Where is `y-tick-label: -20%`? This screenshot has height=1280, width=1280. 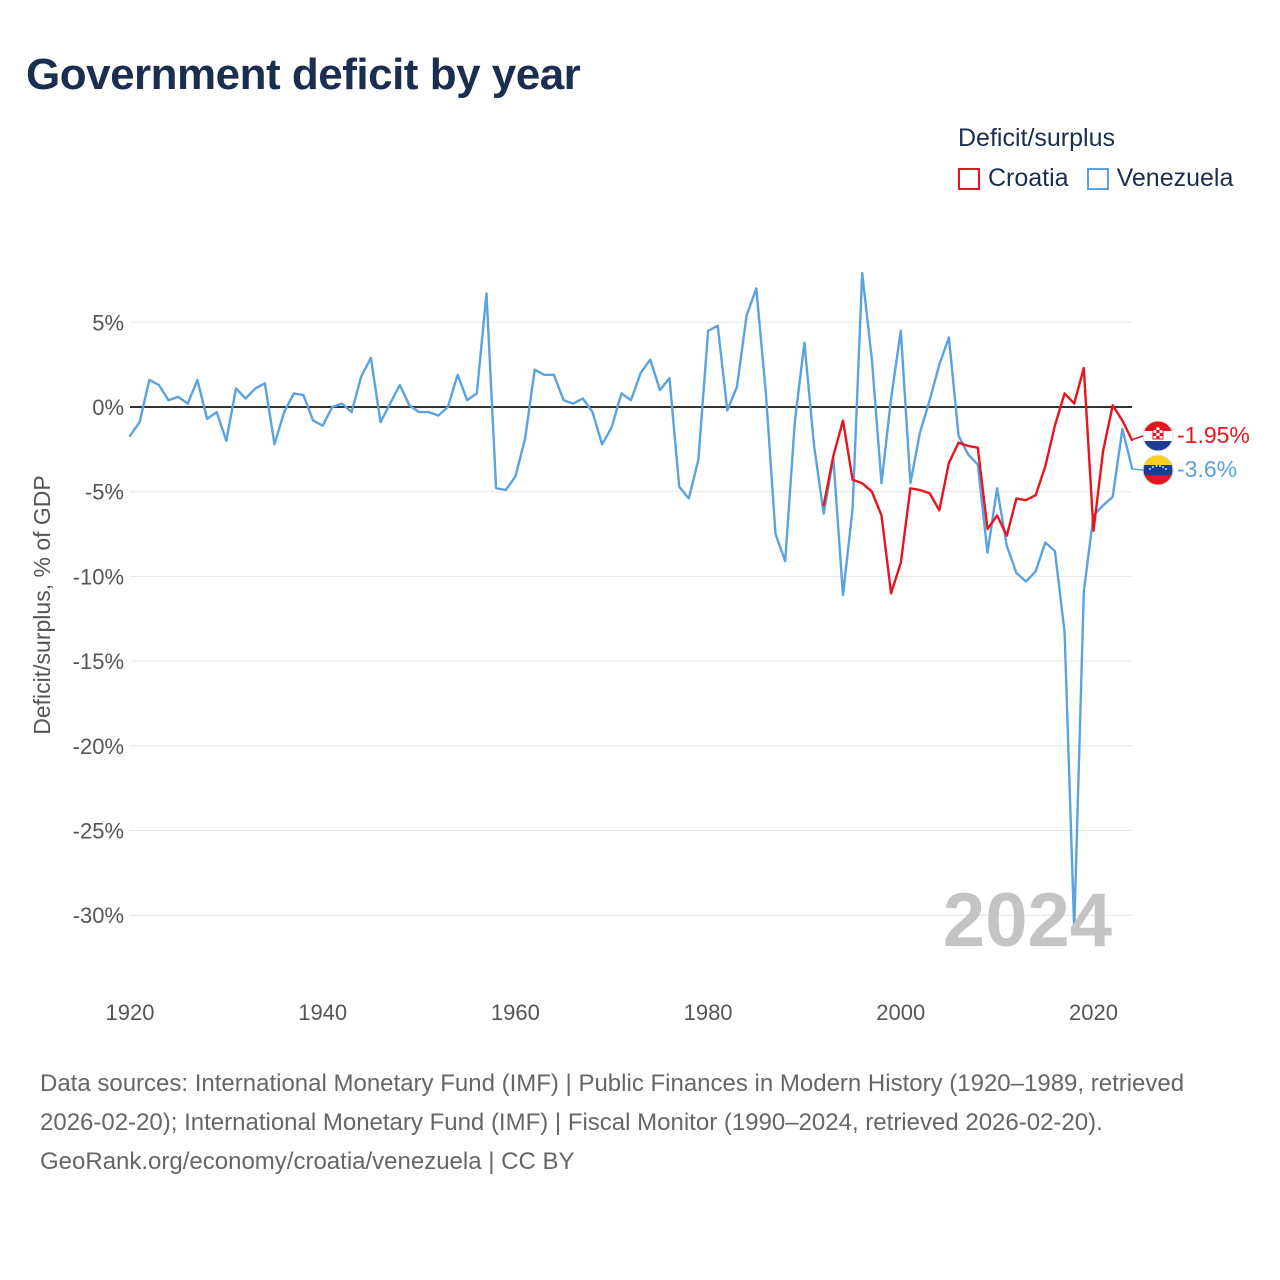 y-tick-label: -20% is located at coordinates (98, 746).